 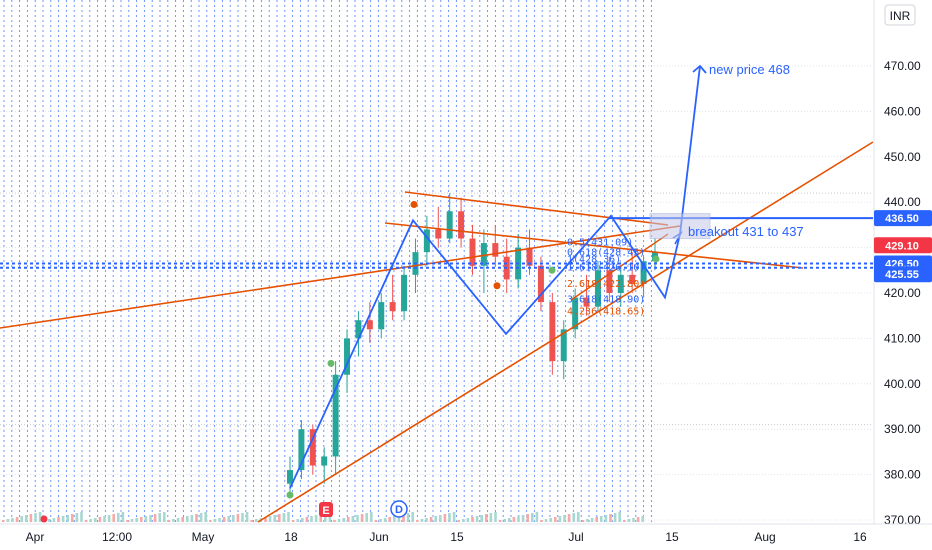 I want to click on price-tick-label: 400.00, so click(x=902, y=384).